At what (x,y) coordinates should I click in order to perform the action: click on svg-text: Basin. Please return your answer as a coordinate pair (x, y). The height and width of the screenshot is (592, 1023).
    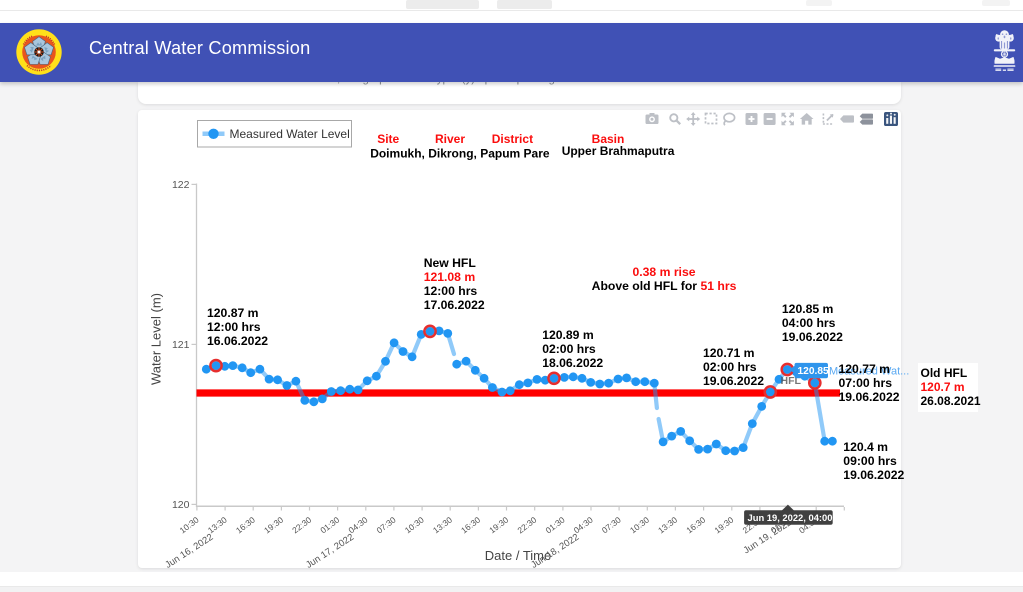
    Looking at the image, I should click on (608, 139).